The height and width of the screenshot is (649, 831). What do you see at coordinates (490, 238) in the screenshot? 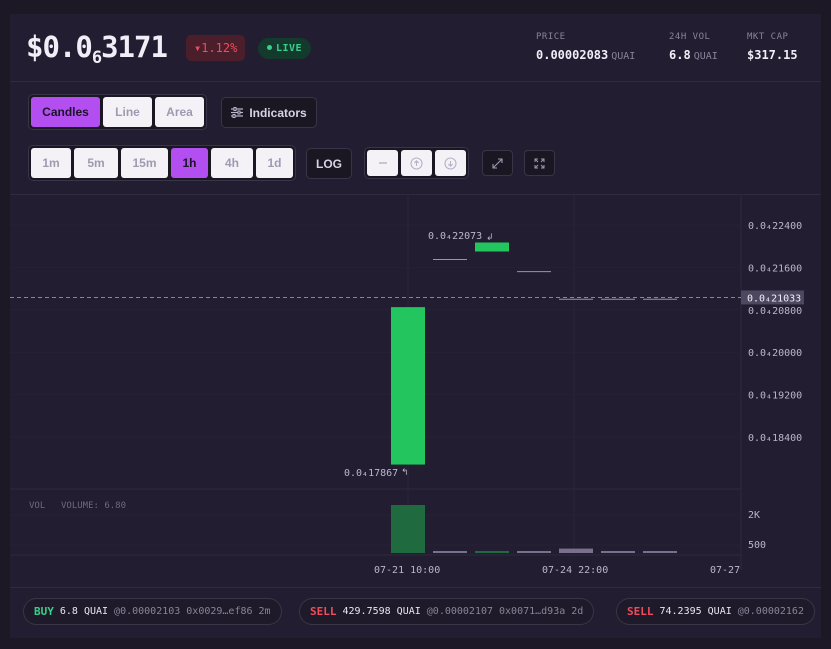
I see `high-marker-icon: ↲` at bounding box center [490, 238].